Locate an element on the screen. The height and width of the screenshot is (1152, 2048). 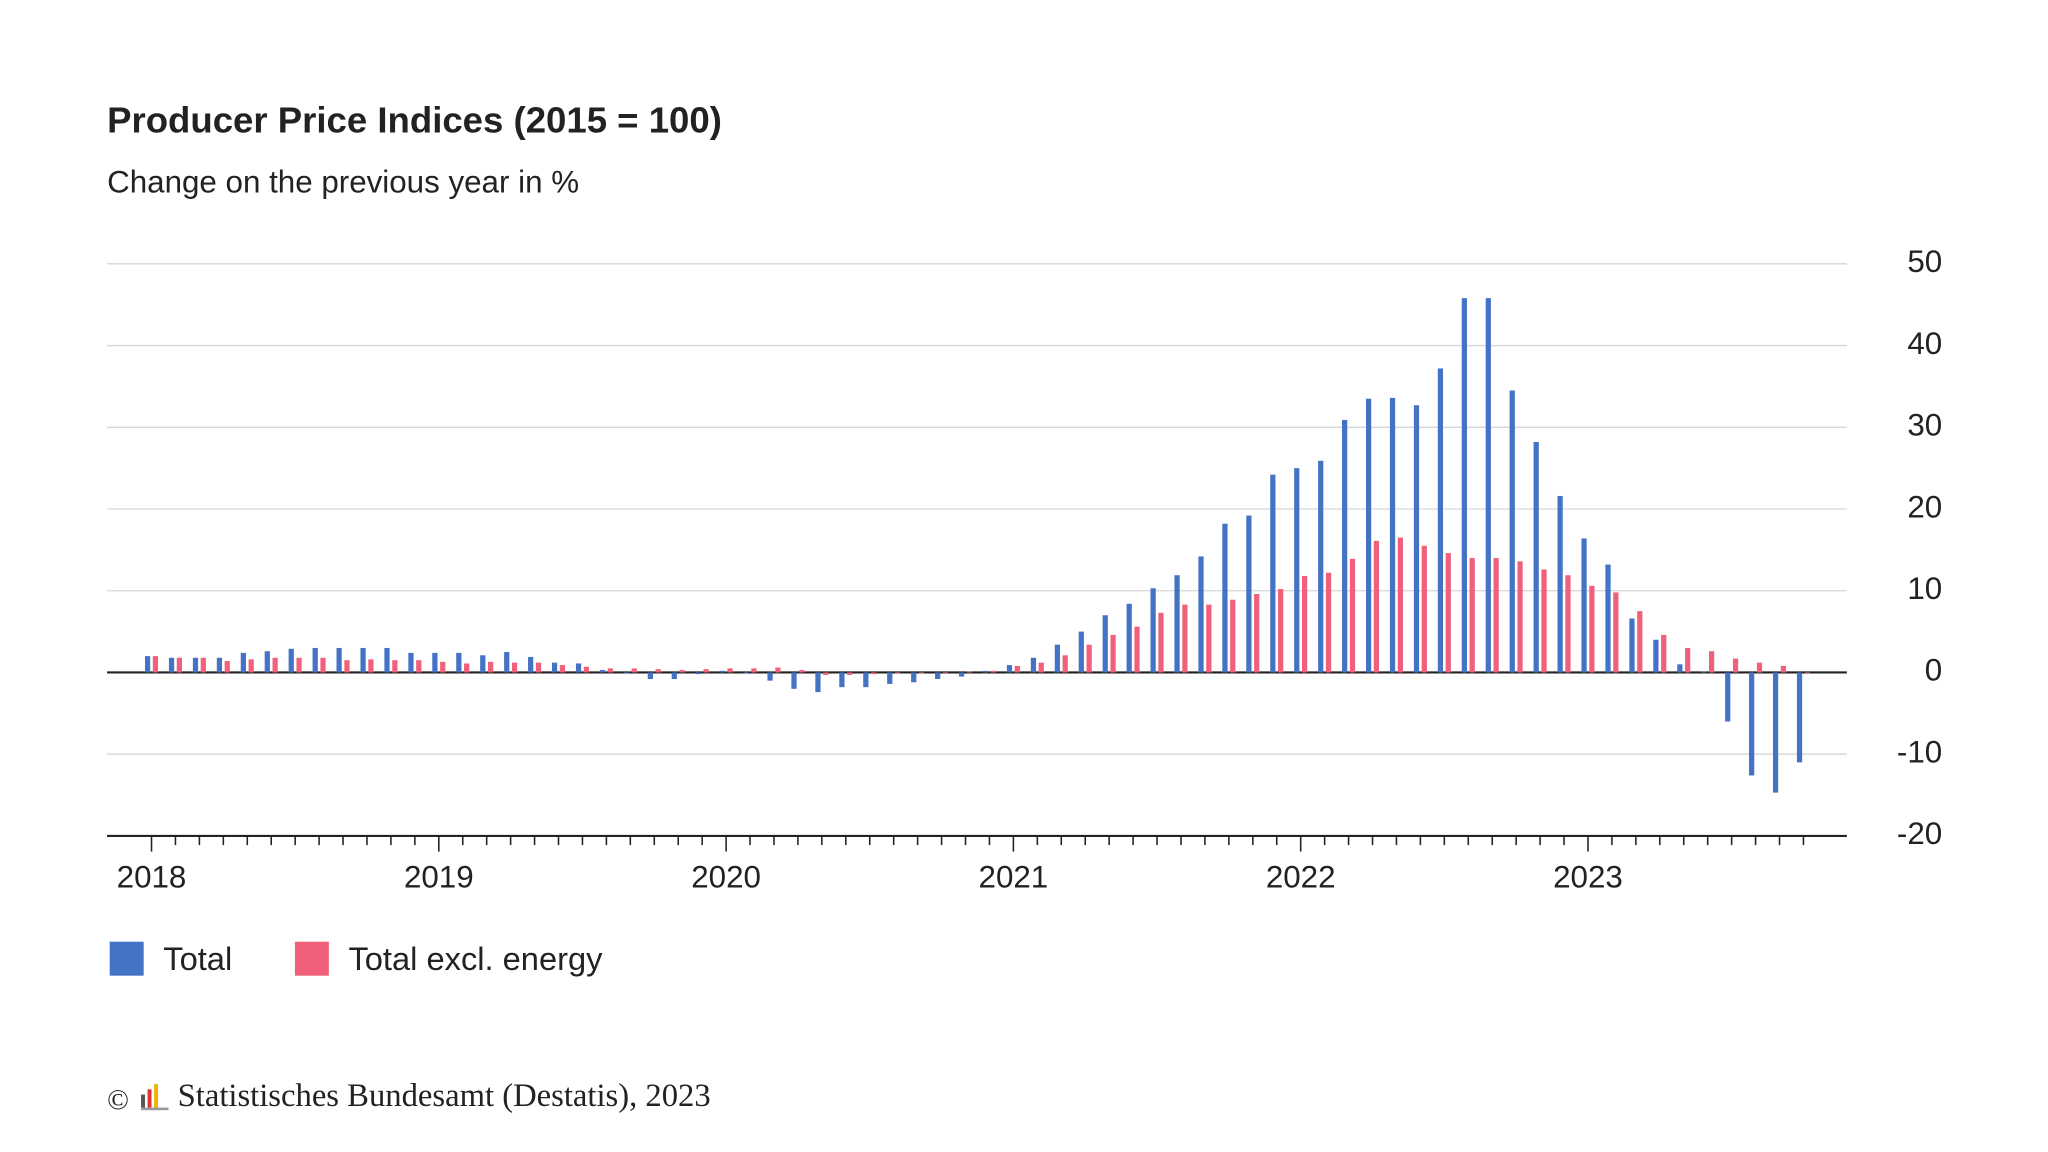
legend-label: Total excl. energy is located at coordinates (475, 958).